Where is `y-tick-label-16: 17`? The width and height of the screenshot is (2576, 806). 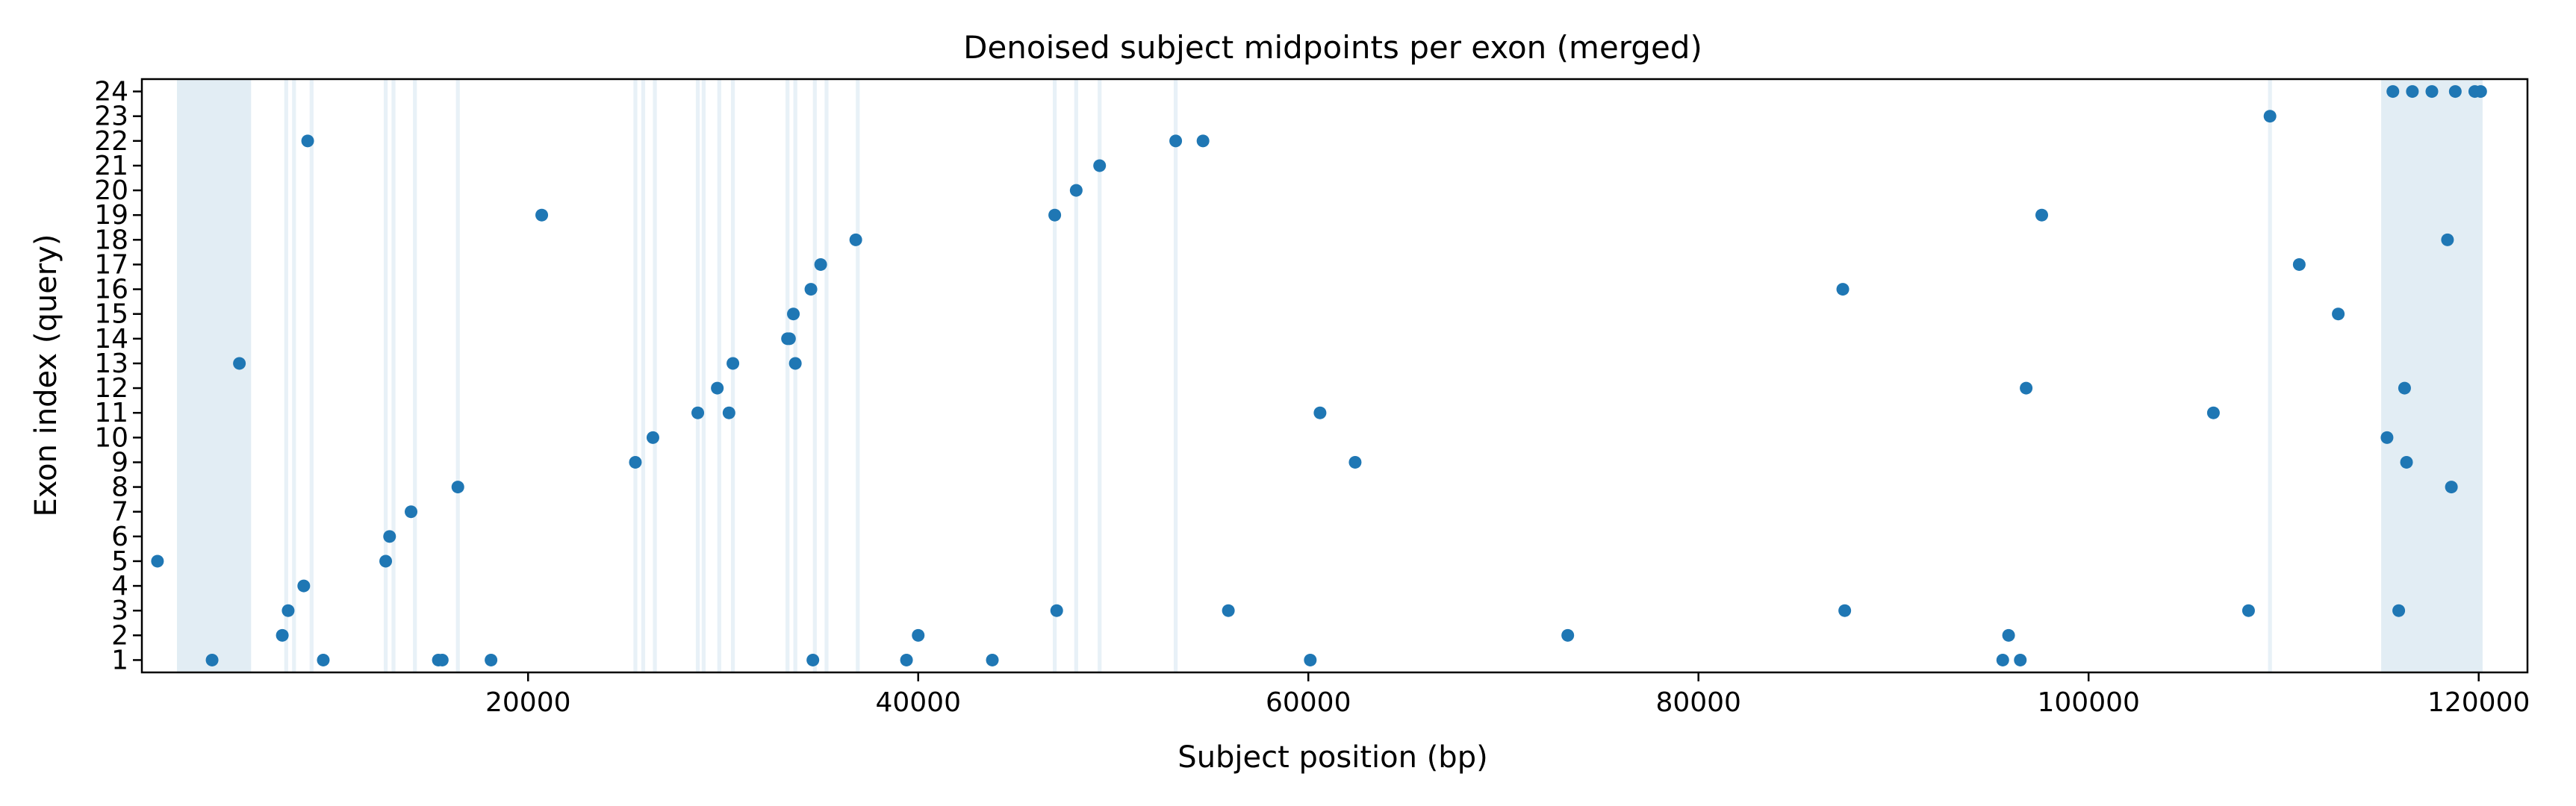 y-tick-label-16: 17 is located at coordinates (111, 264).